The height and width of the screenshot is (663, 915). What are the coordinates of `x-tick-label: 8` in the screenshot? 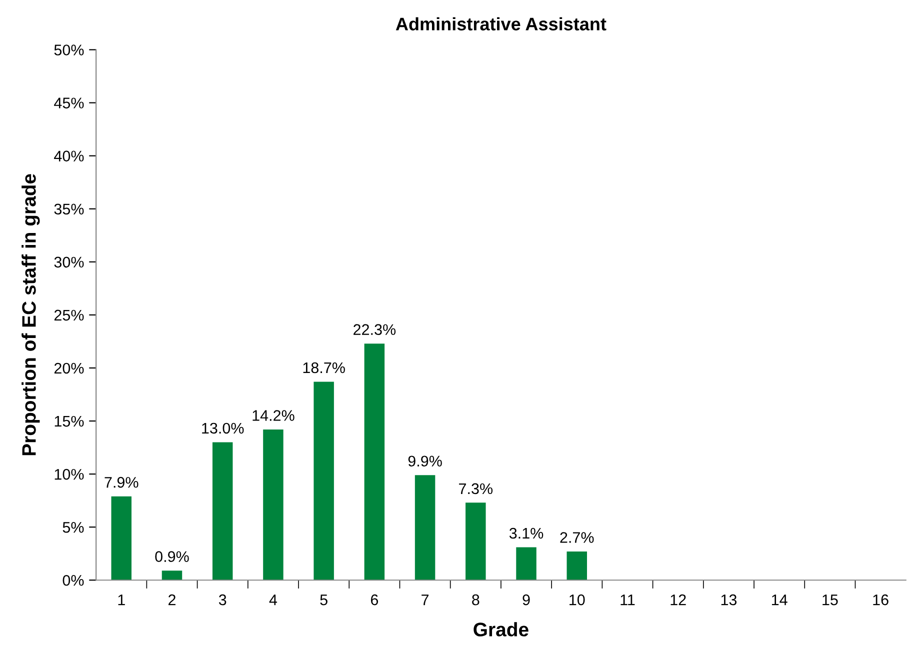 It's located at (476, 600).